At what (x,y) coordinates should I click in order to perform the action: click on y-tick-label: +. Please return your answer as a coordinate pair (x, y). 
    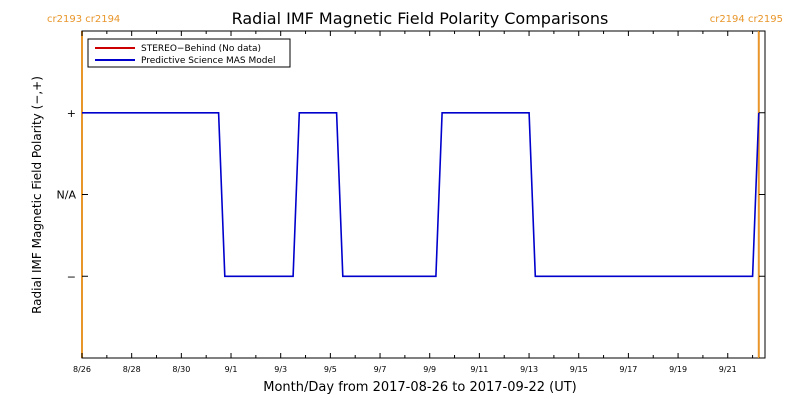
    Looking at the image, I should click on (71, 113).